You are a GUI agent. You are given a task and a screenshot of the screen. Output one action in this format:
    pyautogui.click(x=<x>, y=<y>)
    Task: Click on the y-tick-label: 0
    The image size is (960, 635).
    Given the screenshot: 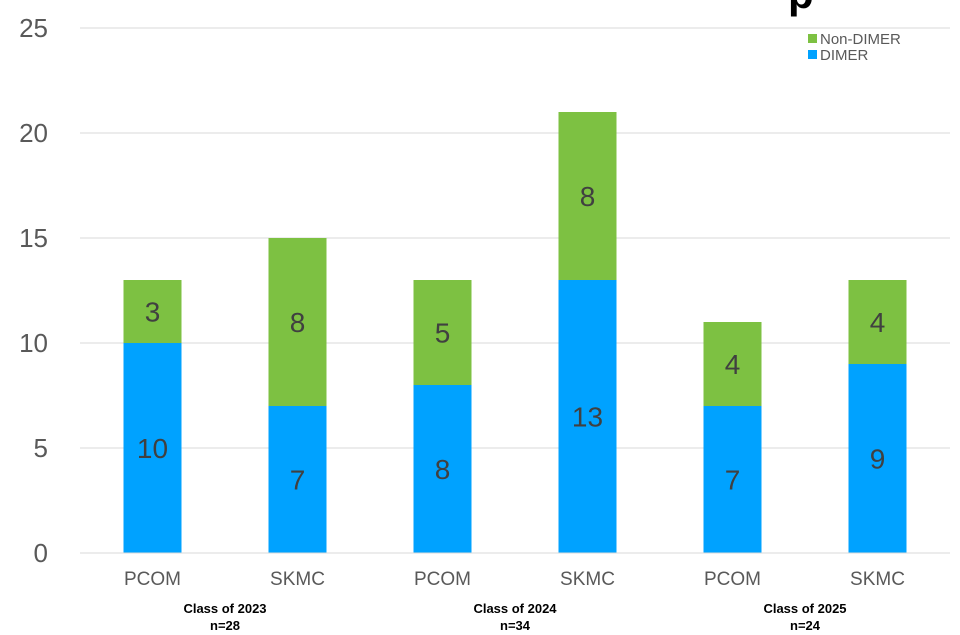 What is the action you would take?
    pyautogui.click(x=41, y=553)
    